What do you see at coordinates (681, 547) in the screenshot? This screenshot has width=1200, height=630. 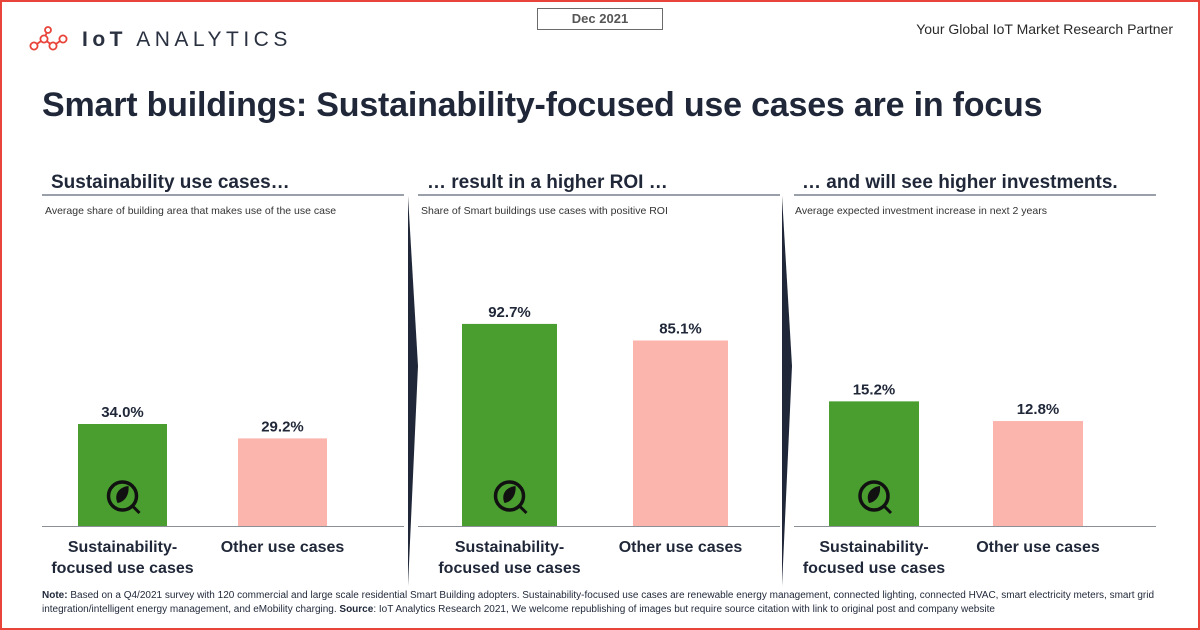 I see `chart-2-category-label-2-line-1: Other use cases` at bounding box center [681, 547].